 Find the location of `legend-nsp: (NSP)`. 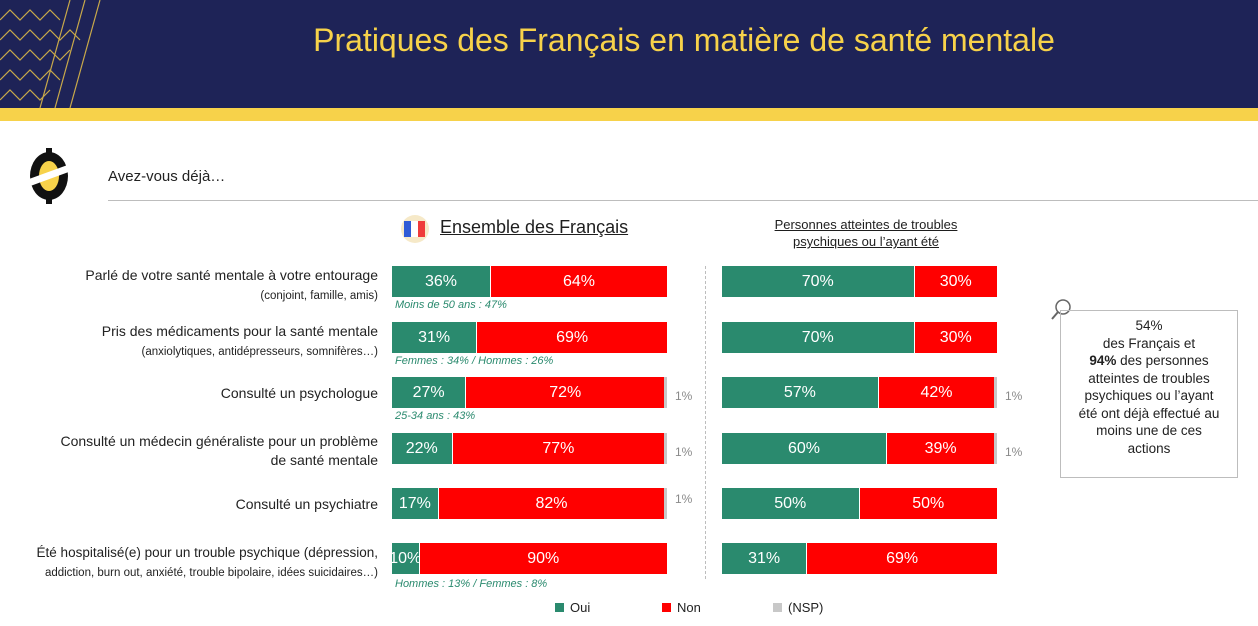

legend-nsp: (NSP) is located at coordinates (798, 607).